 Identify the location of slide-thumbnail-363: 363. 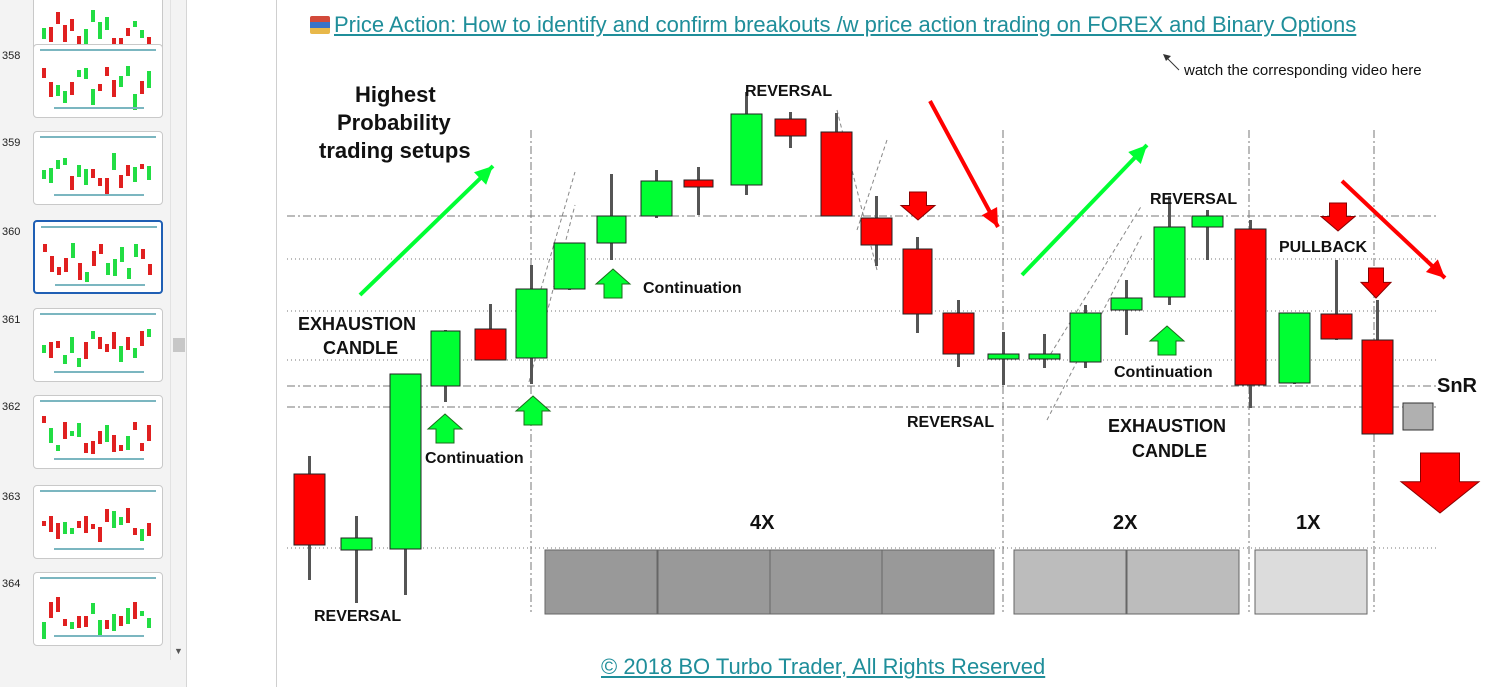
(85, 525).